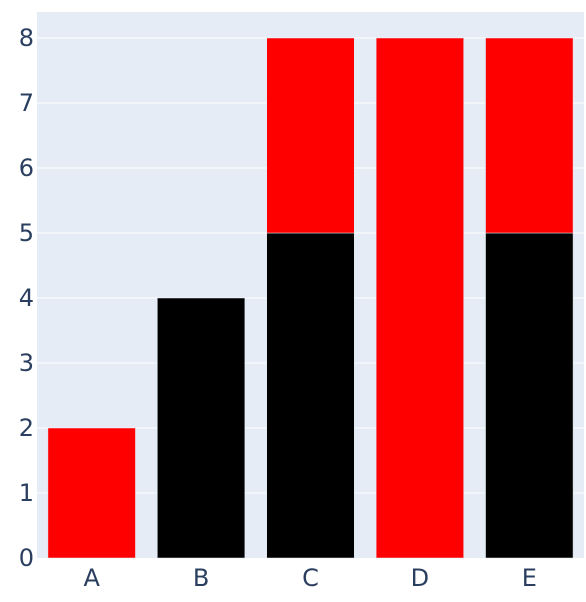 This screenshot has width=586, height=602. Describe the element at coordinates (26, 493) in the screenshot. I see `y-tick-label-1: 1` at that location.